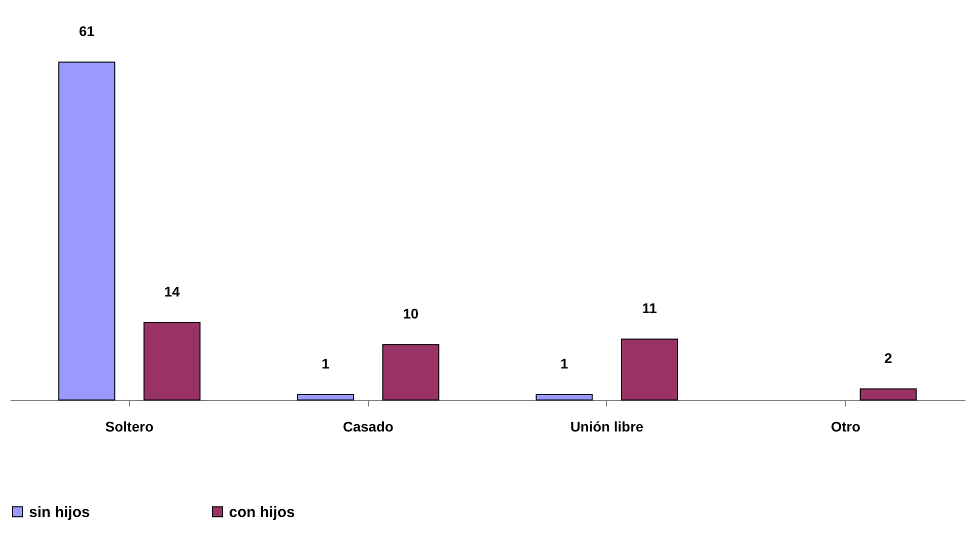 This screenshot has width=979, height=553. I want to click on x-tick-label: Unión libre, so click(607, 426).